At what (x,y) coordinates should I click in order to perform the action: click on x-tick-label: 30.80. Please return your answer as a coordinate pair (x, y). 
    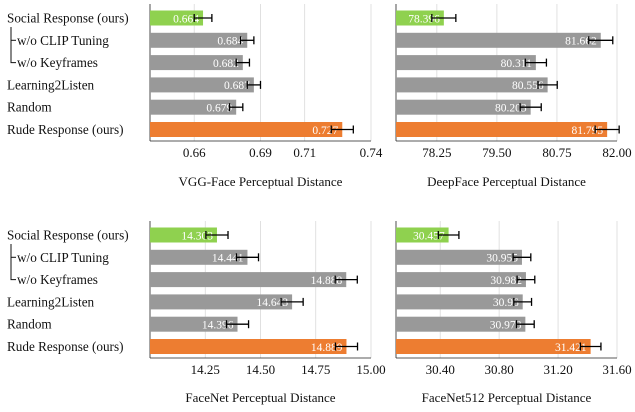
    Looking at the image, I should click on (499, 369).